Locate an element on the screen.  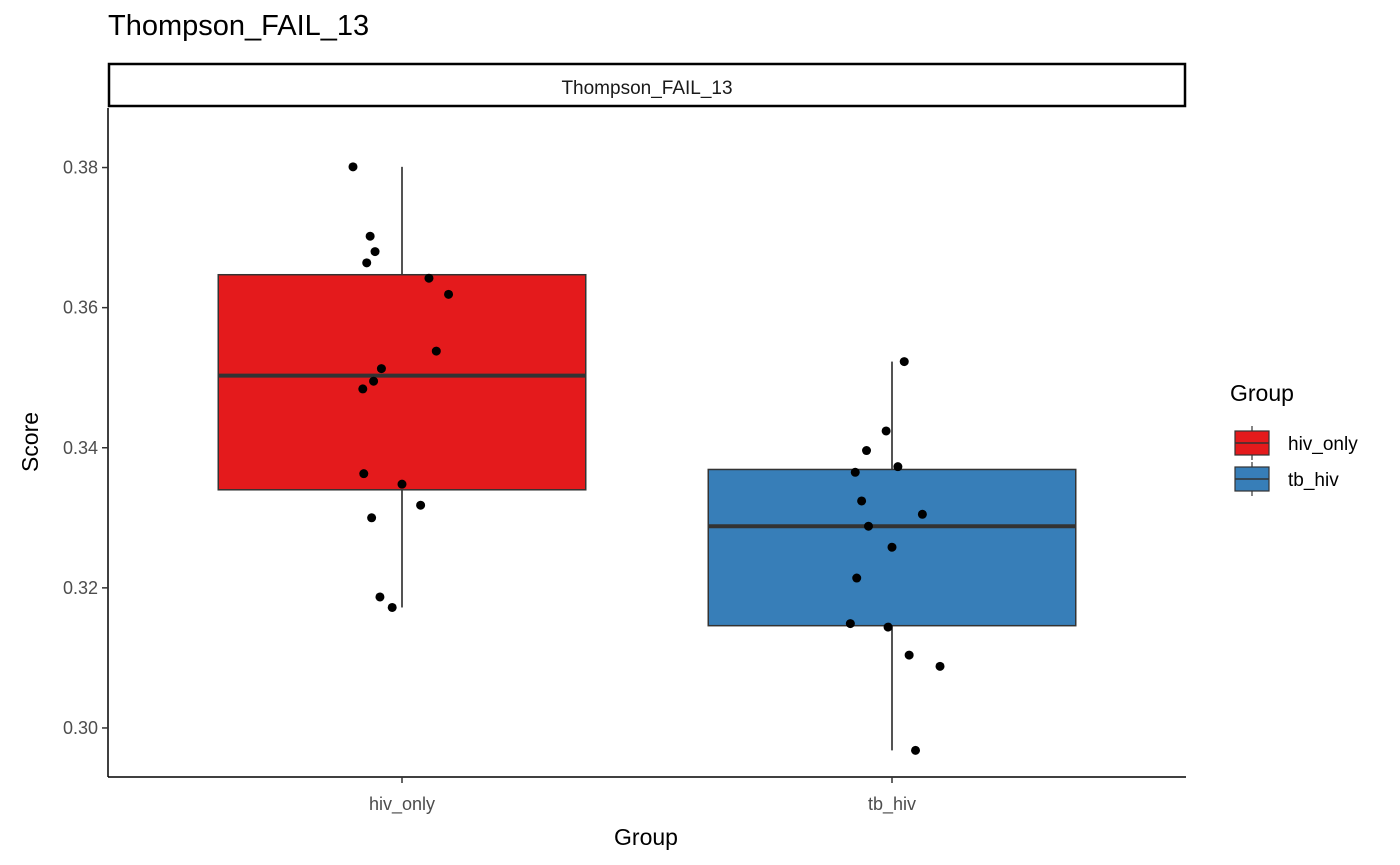
facet-strip-box is located at coordinates (647, 85).